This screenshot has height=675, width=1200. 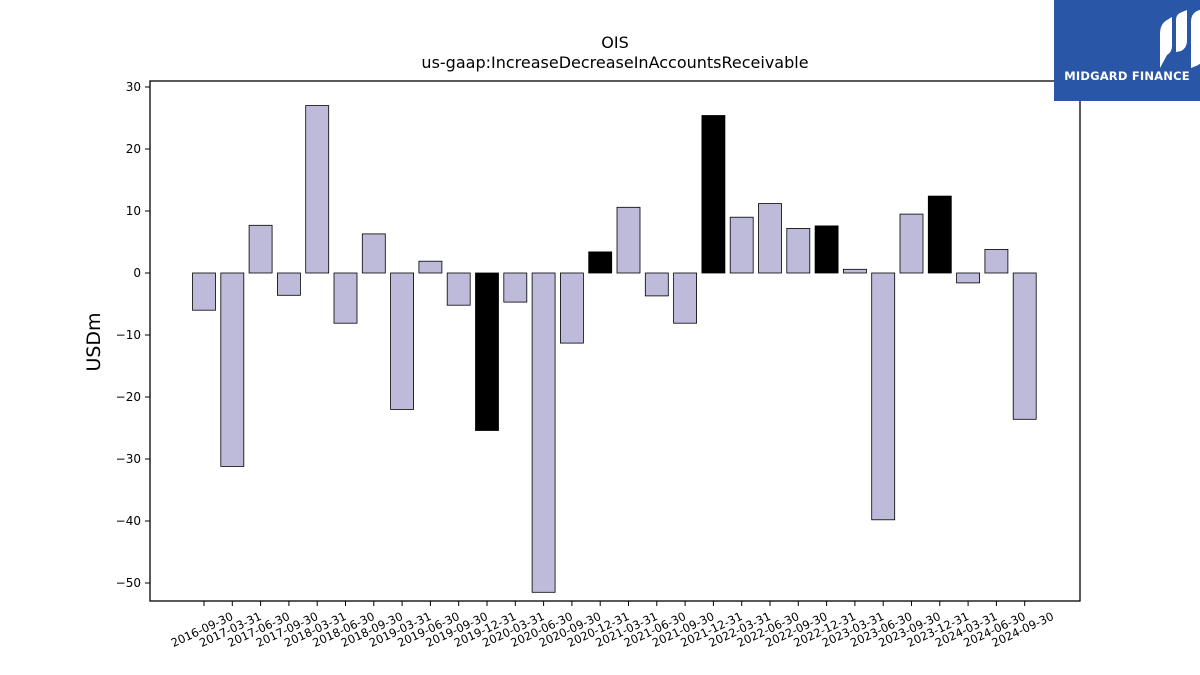 I want to click on brand-logo: MIDGARD FINANCE, so click(x=1127, y=50).